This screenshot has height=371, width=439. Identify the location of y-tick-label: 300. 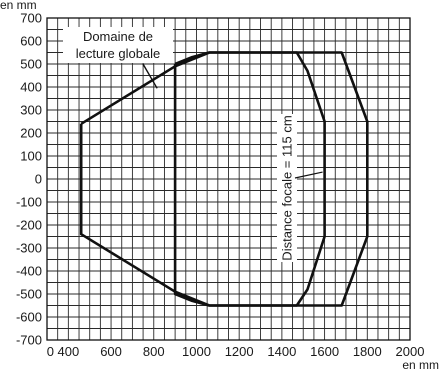
(31, 110).